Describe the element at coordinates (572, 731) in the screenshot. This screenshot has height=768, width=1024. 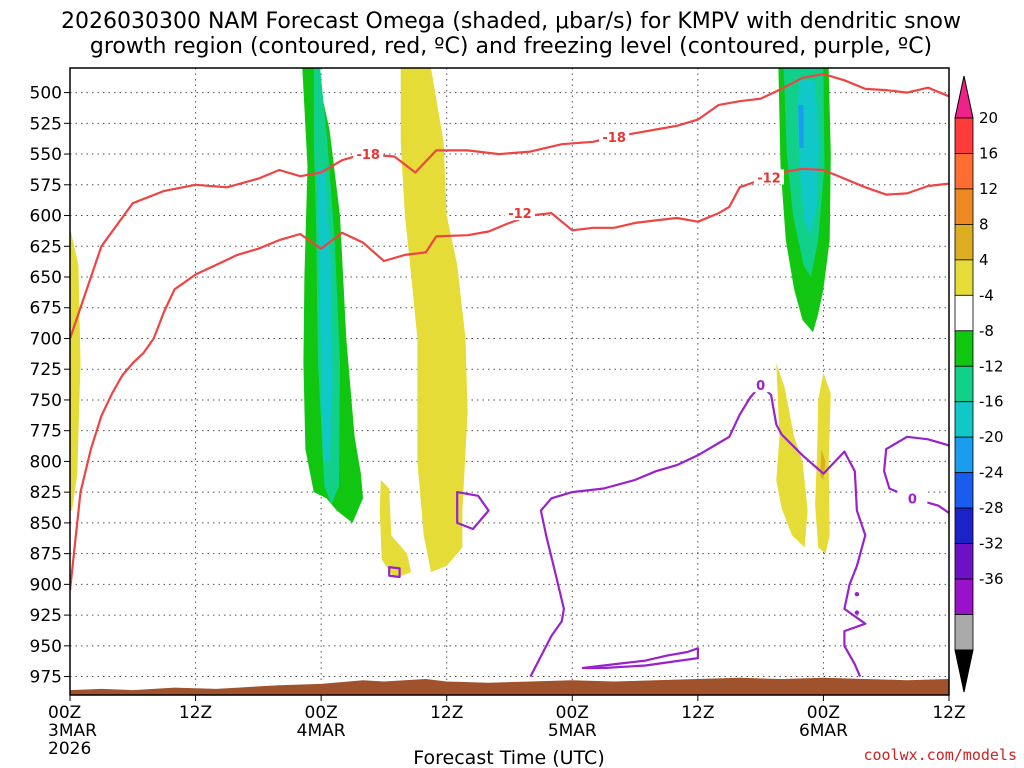
I see `x-tick-label: 5MAR` at that location.